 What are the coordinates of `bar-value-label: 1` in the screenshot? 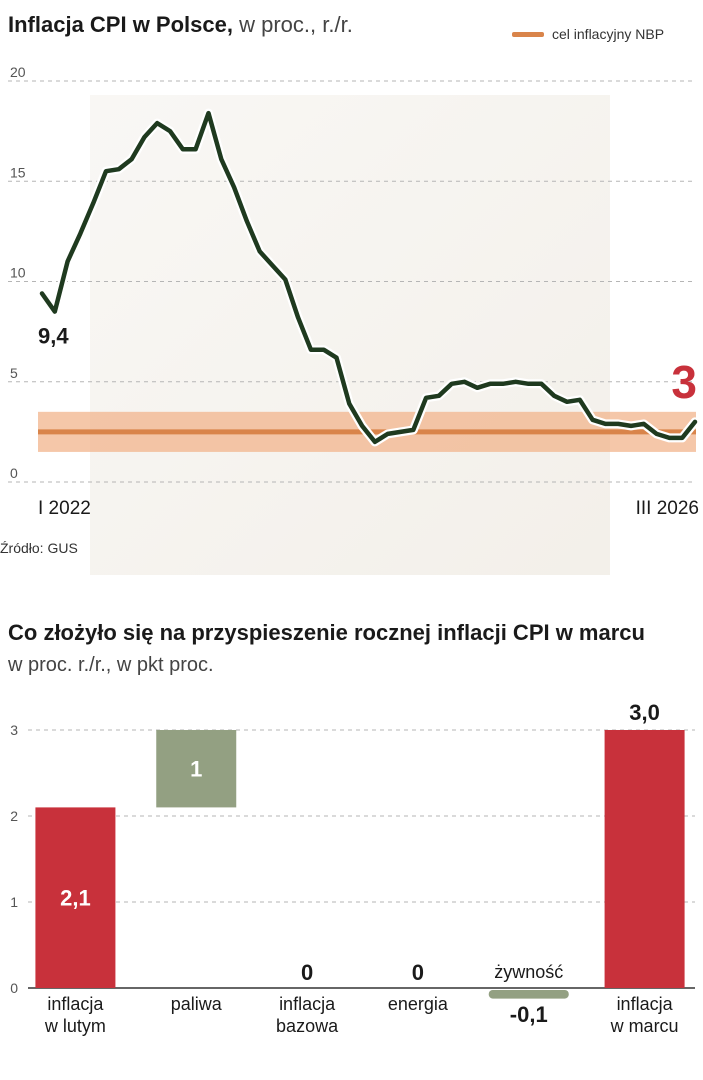 It's located at (196, 769).